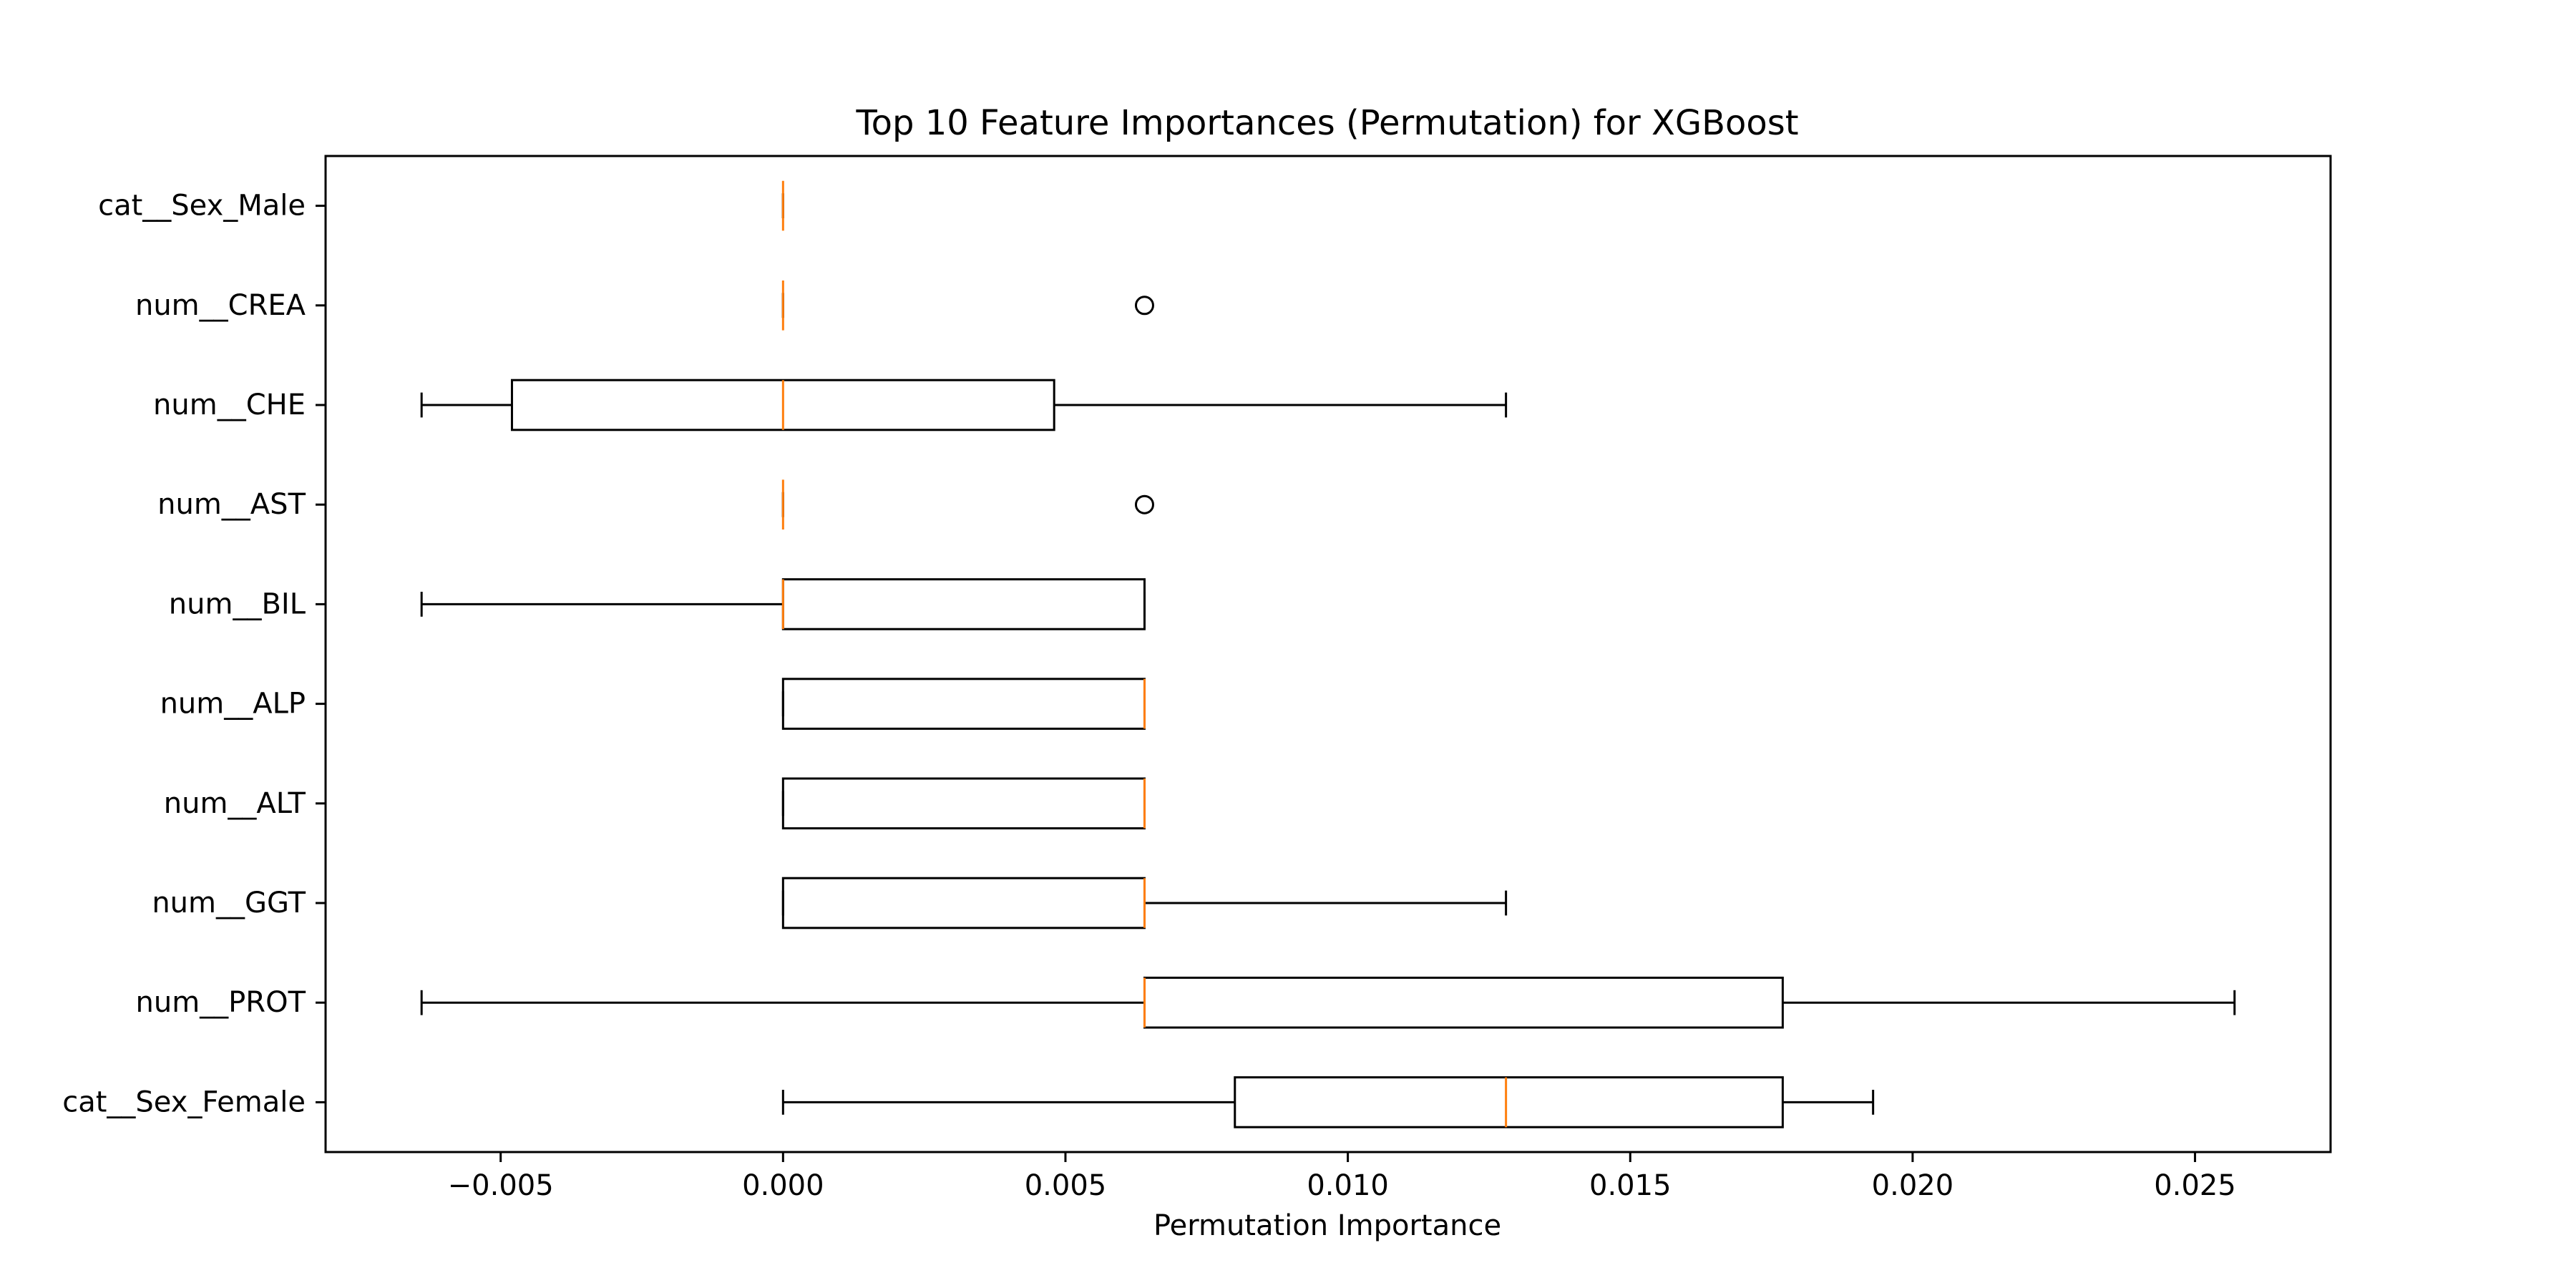  I want to click on x-tick-label: −0.005, so click(501, 1185).